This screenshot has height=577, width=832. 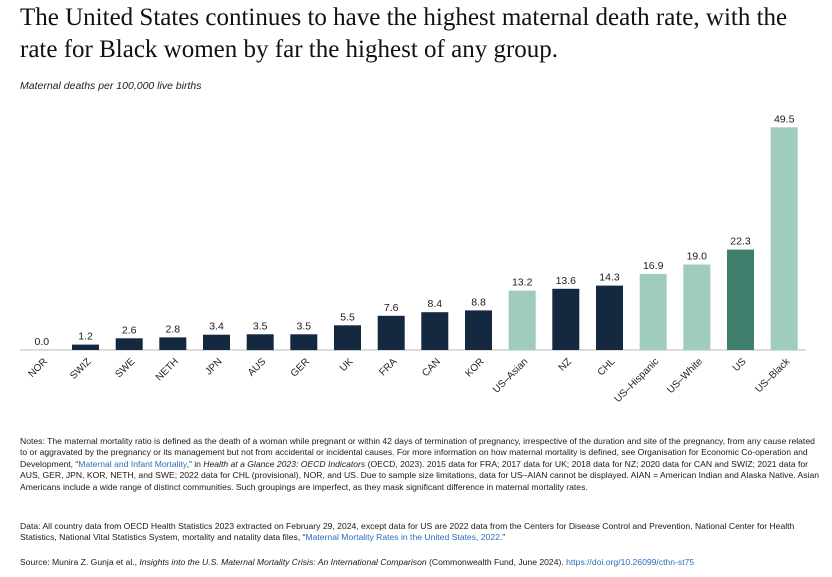 I want to click on x-tick-label: AUS, so click(x=257, y=367).